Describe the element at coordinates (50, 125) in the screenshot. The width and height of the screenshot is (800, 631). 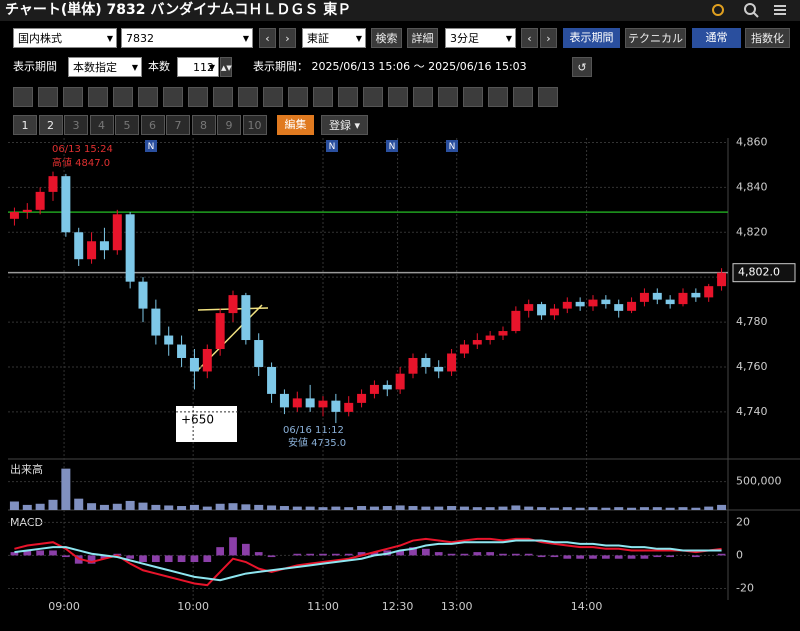
I see `tab: 2` at that location.